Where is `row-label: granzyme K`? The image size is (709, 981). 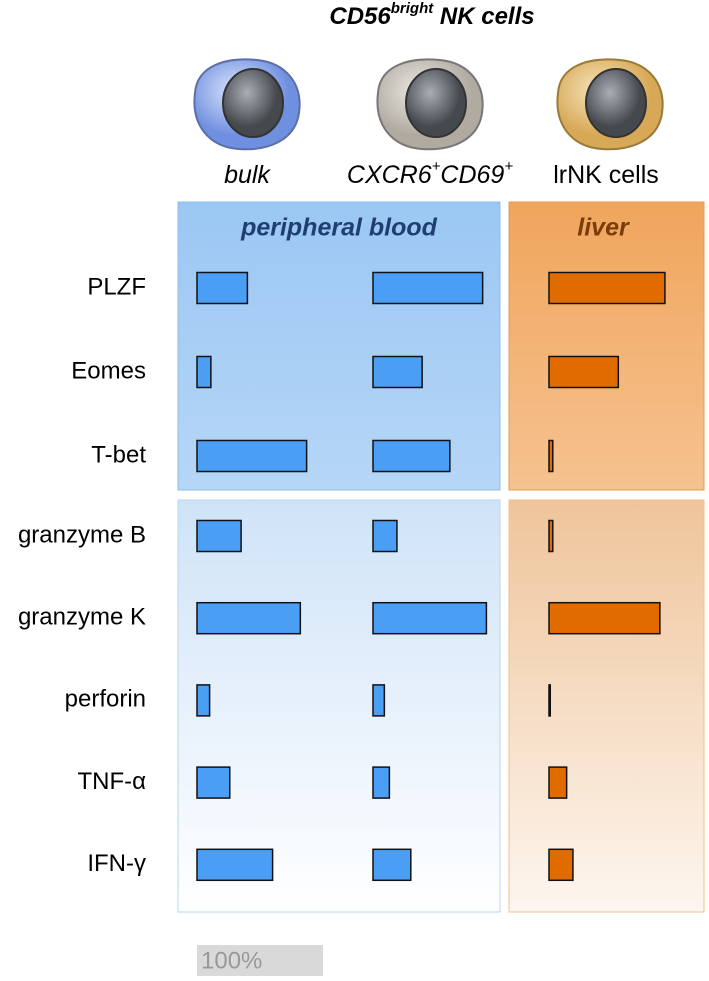 row-label: granzyme K is located at coordinates (82, 617).